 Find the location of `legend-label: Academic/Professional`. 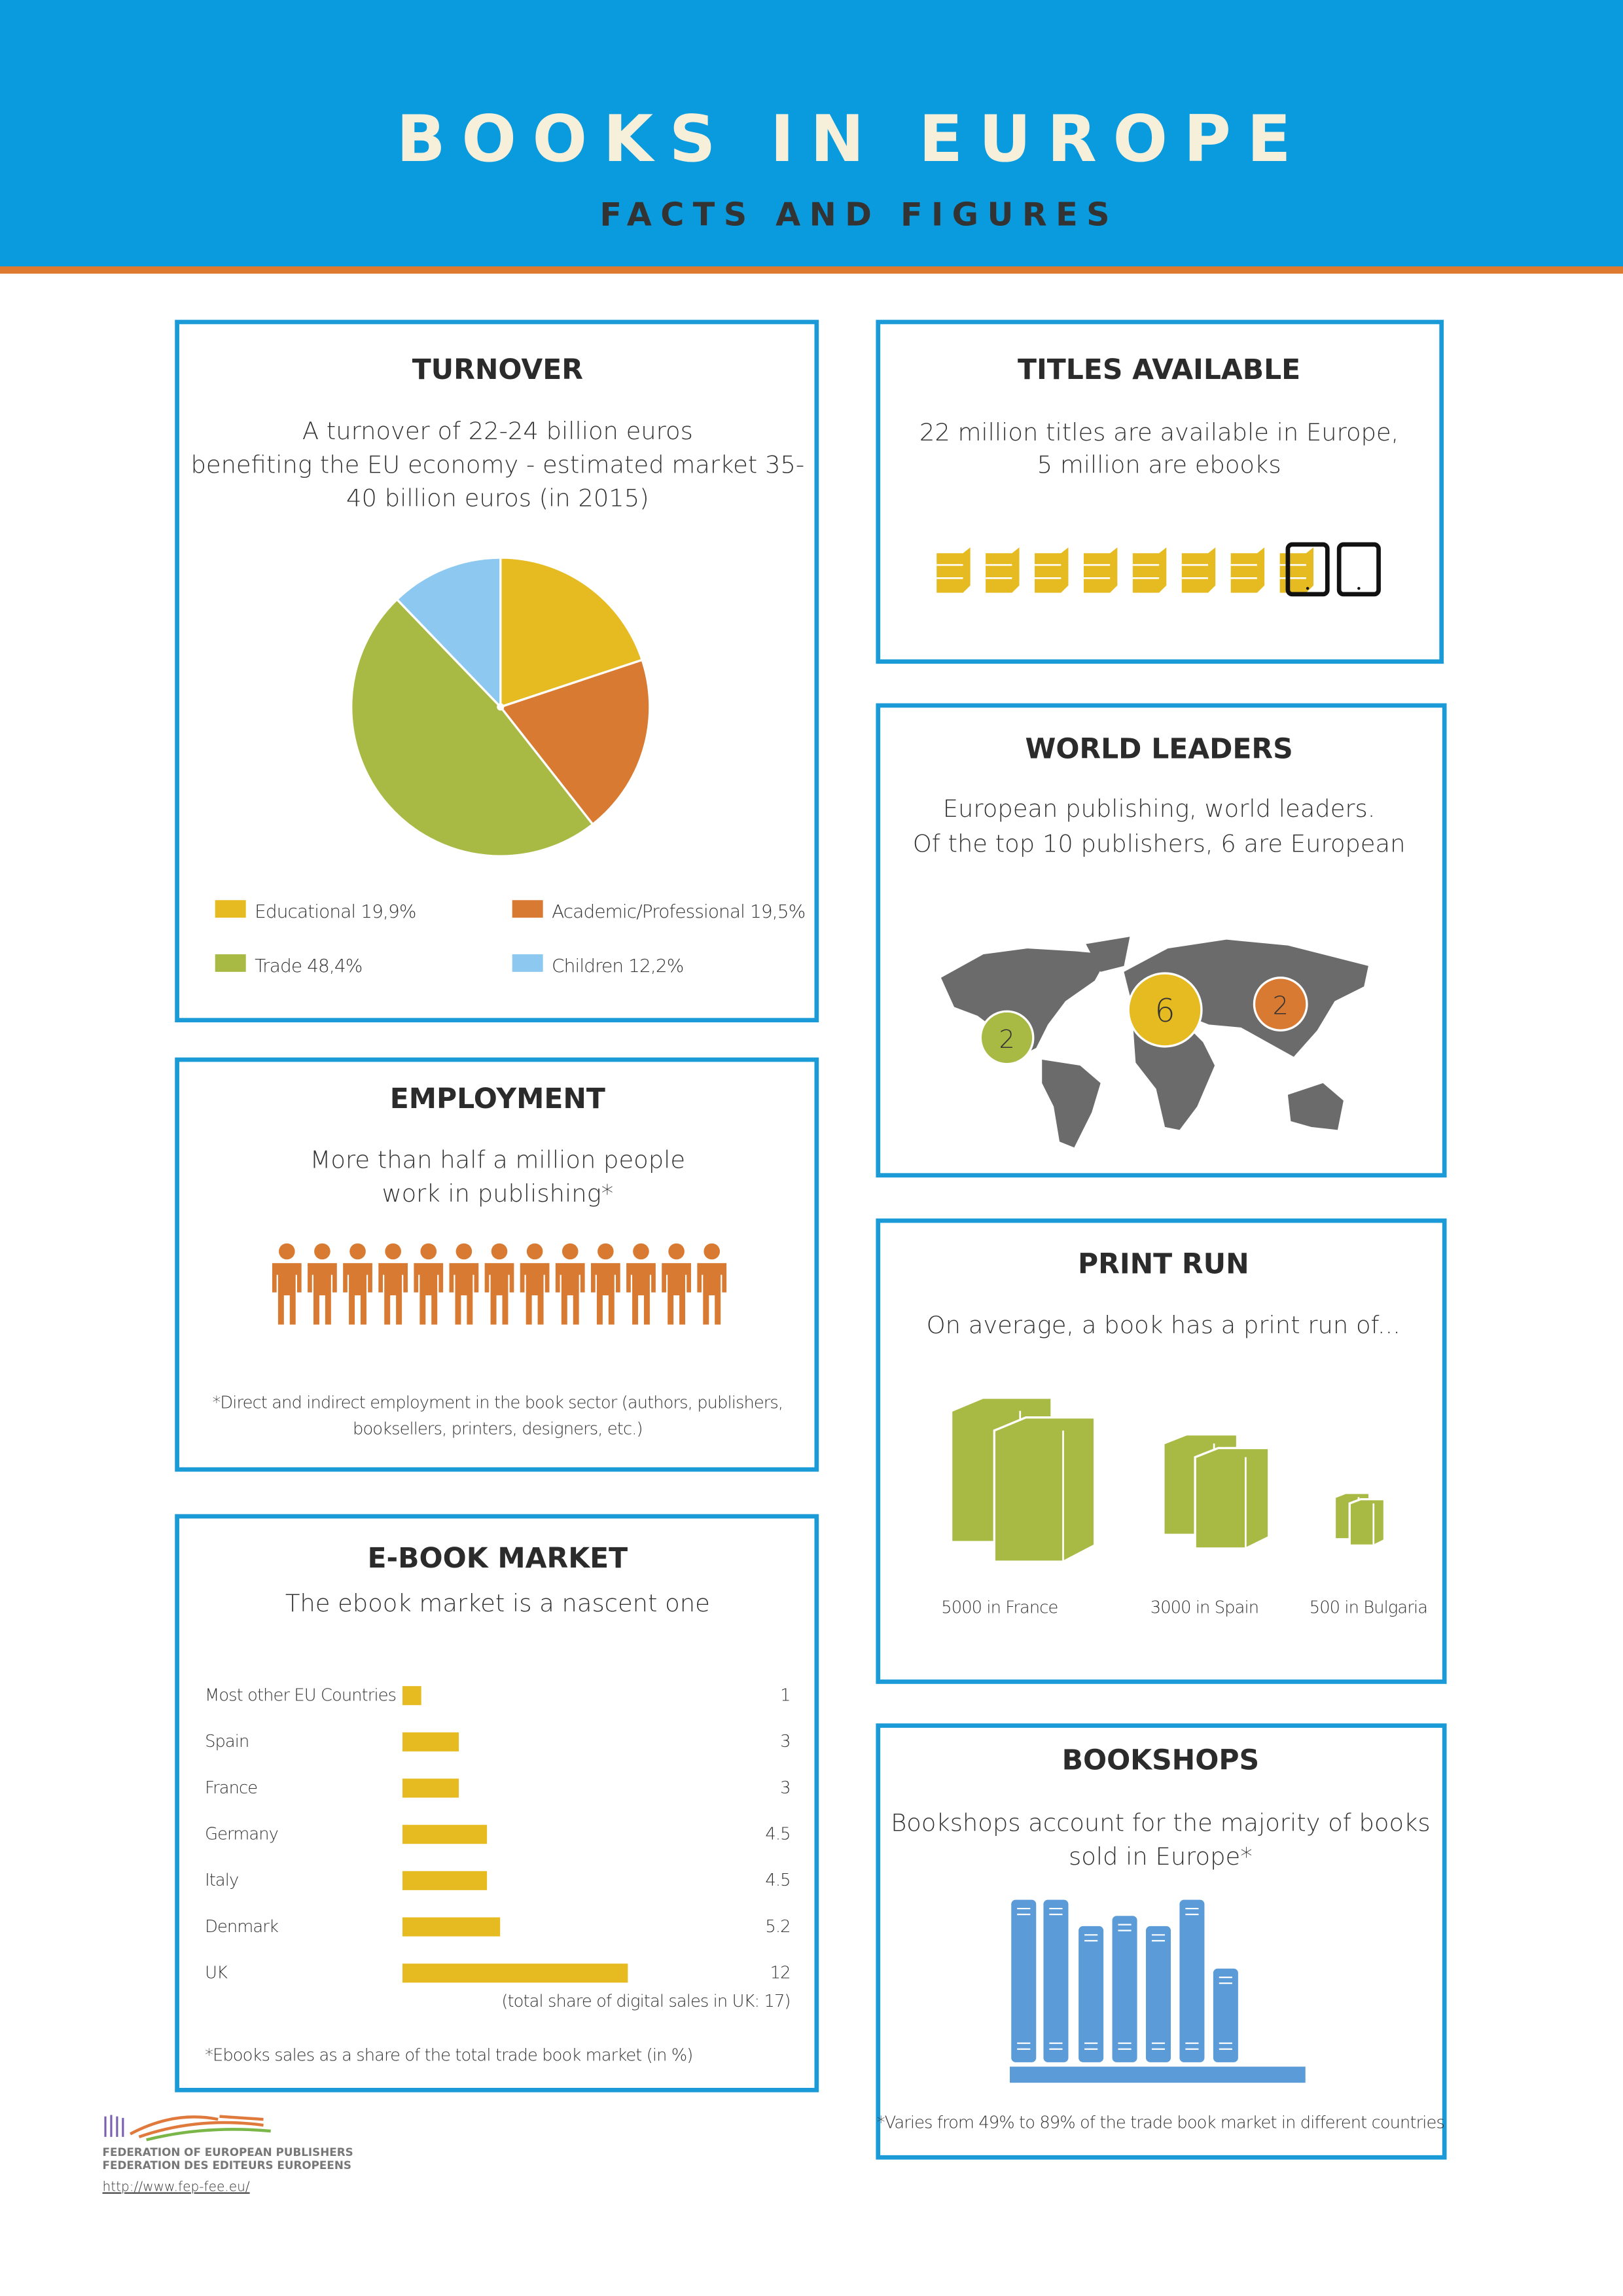

legend-label: Academic/Professional is located at coordinates (648, 911).